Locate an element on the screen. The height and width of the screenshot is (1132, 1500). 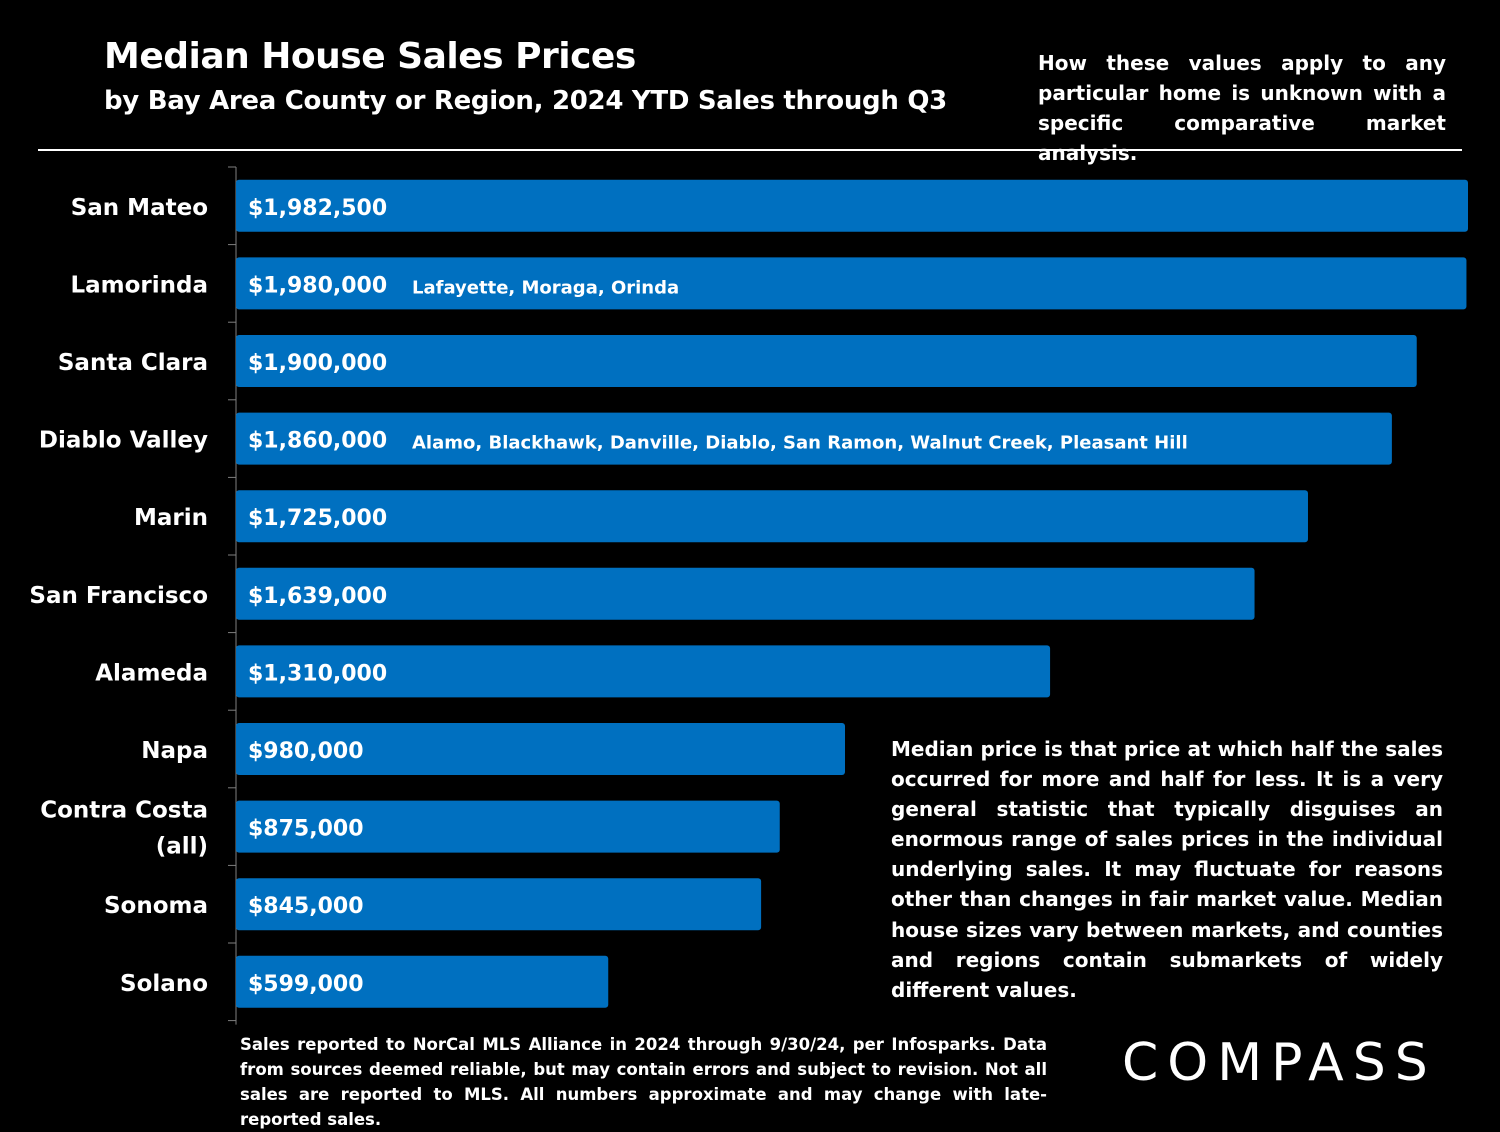
category-label: San Mateo is located at coordinates (139, 208).